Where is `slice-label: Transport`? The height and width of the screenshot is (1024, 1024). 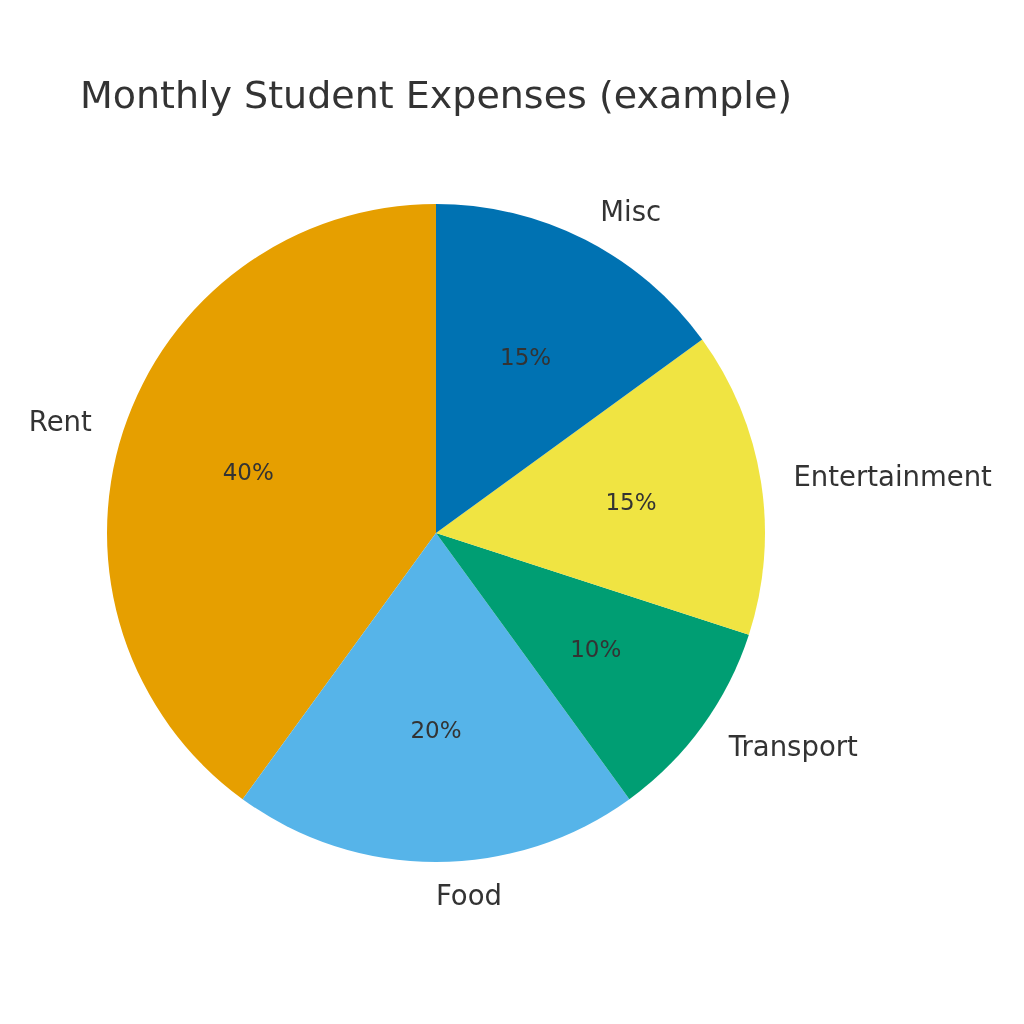
slice-label: Transport is located at coordinates (793, 745).